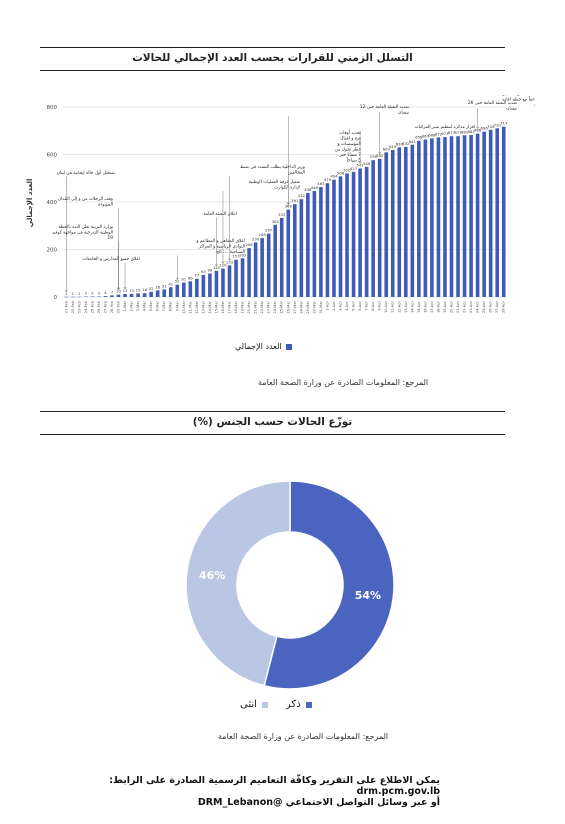 The image size is (565, 824). I want to click on x-tick-label: 6-Apr, so click(360, 305).